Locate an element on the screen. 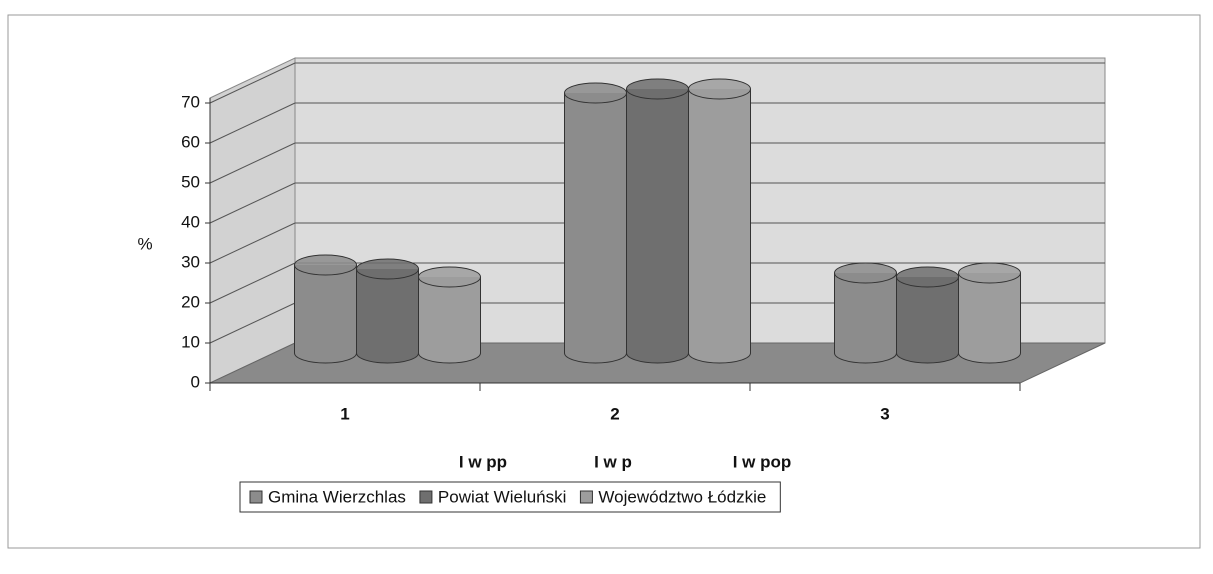 The width and height of the screenshot is (1213, 574). x-tick-label: 1 is located at coordinates (344, 413).